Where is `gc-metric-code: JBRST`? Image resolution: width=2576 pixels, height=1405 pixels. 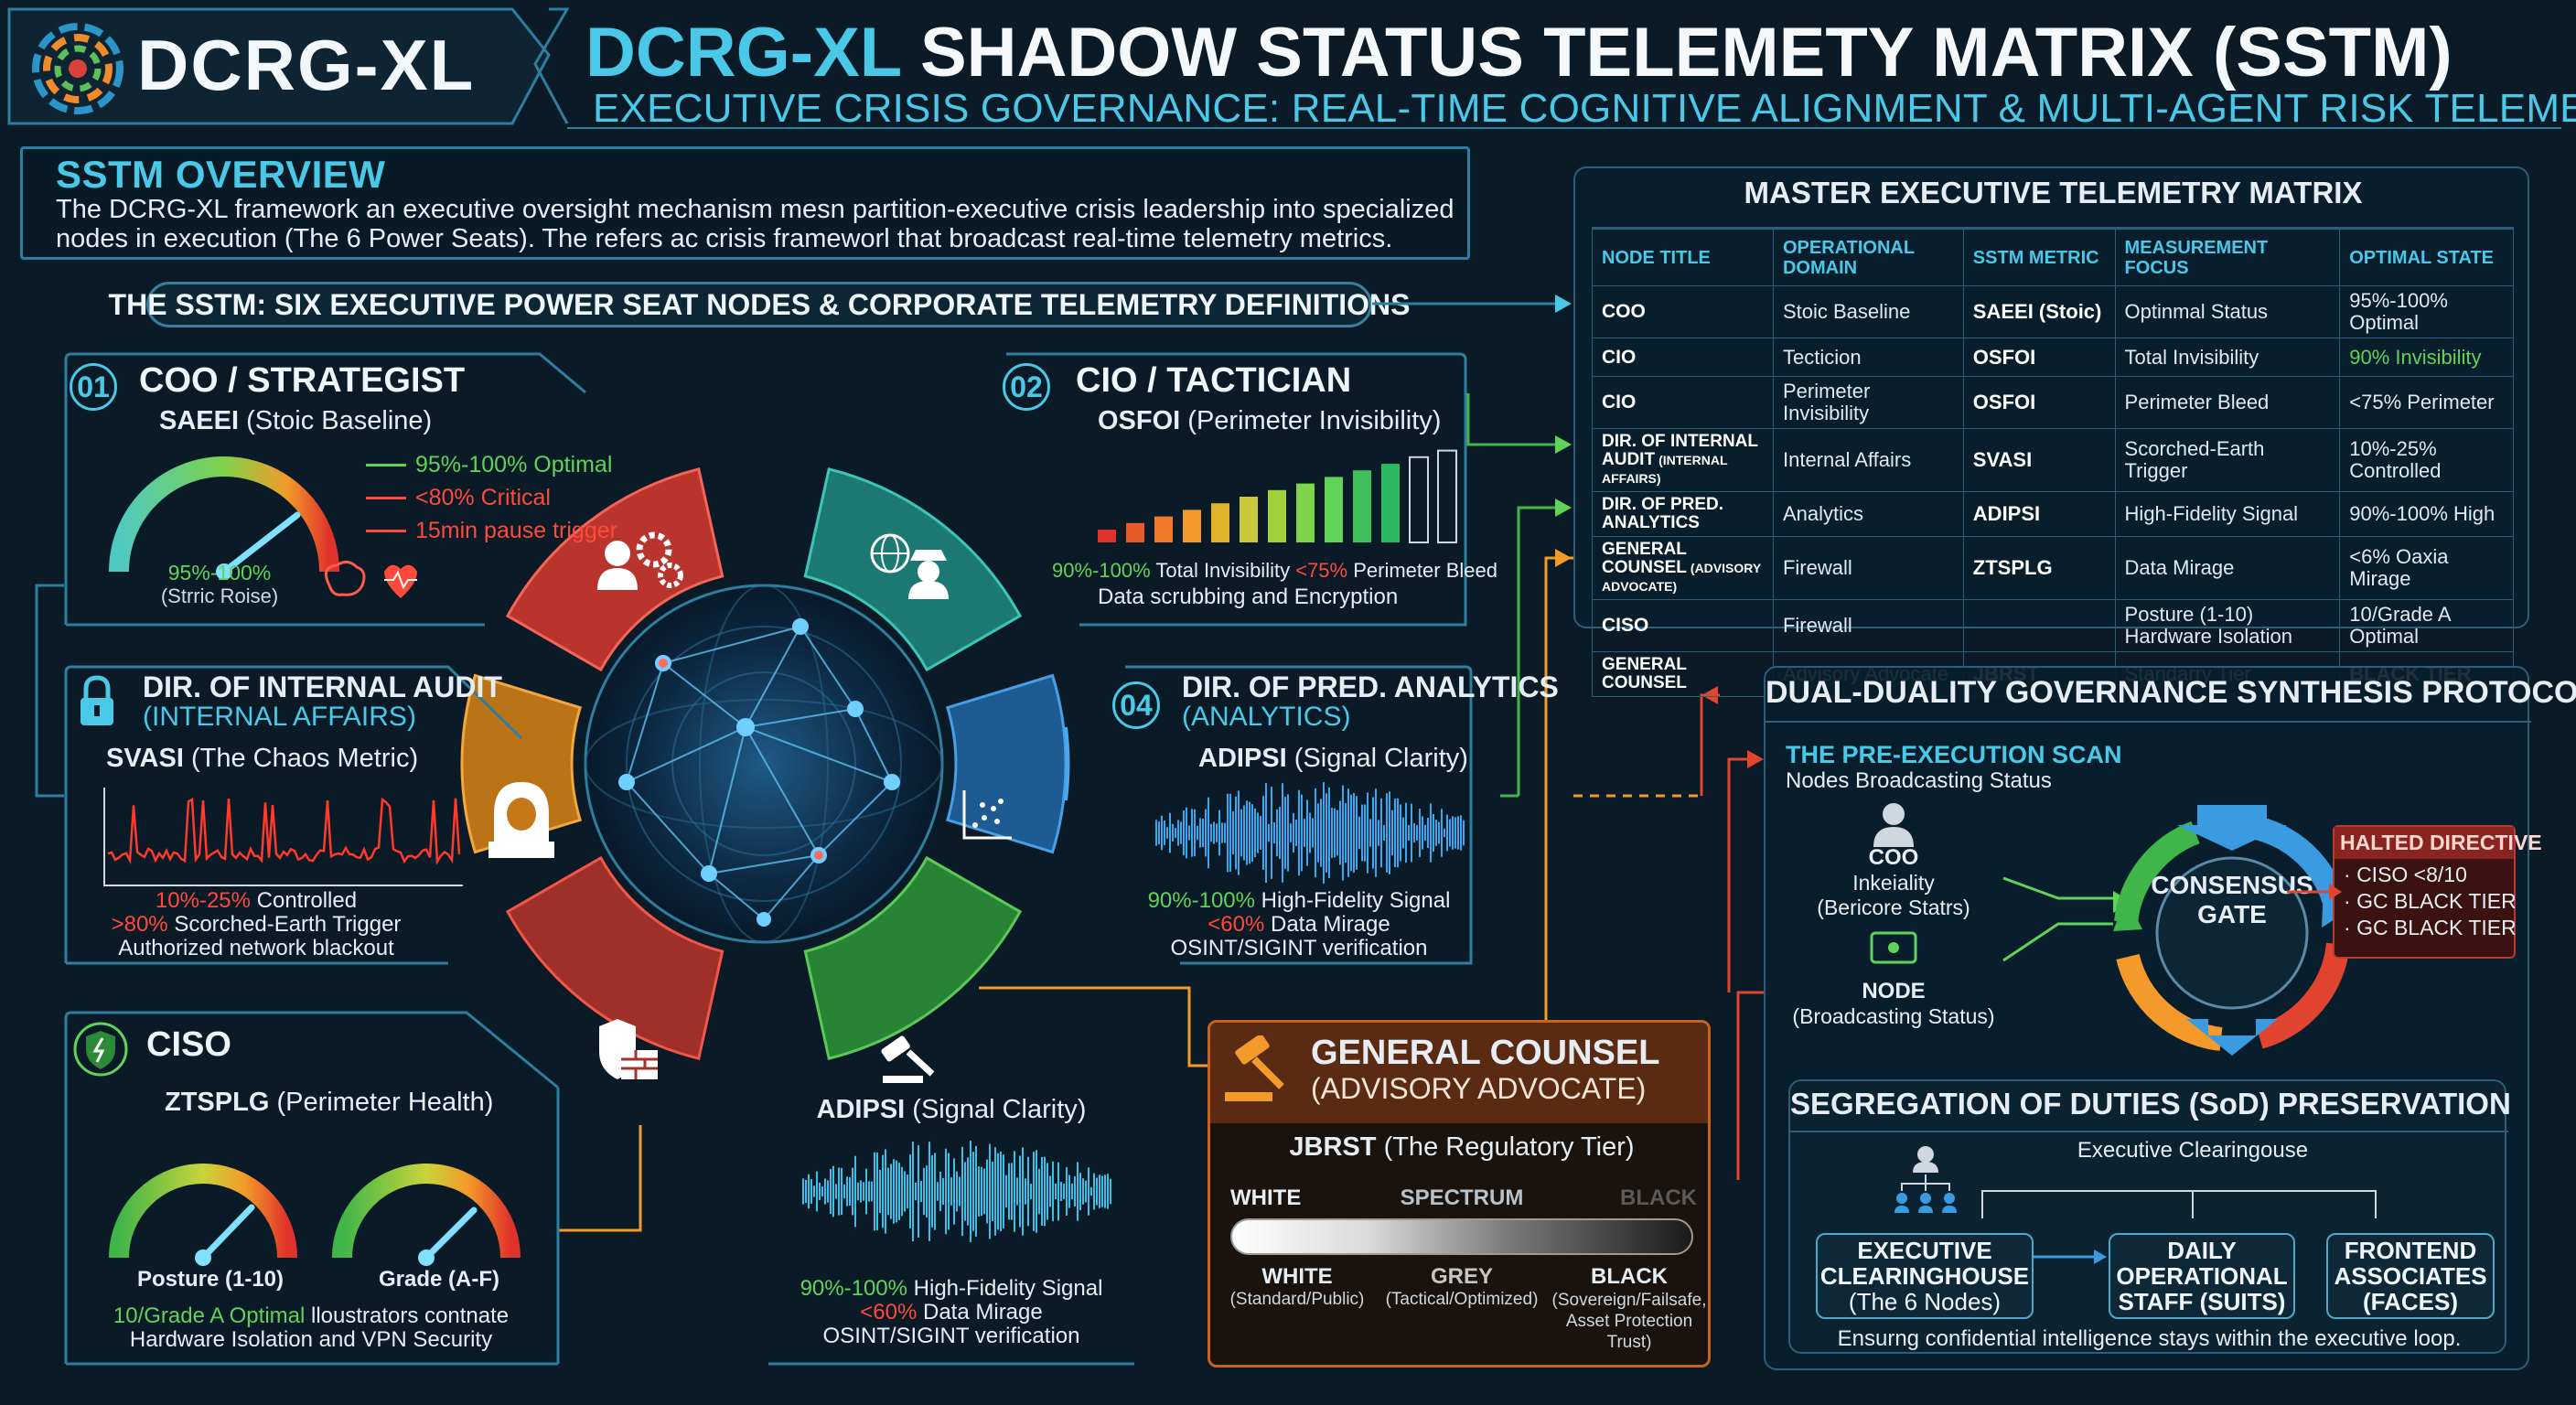
gc-metric-code: JBRST is located at coordinates (1333, 1147).